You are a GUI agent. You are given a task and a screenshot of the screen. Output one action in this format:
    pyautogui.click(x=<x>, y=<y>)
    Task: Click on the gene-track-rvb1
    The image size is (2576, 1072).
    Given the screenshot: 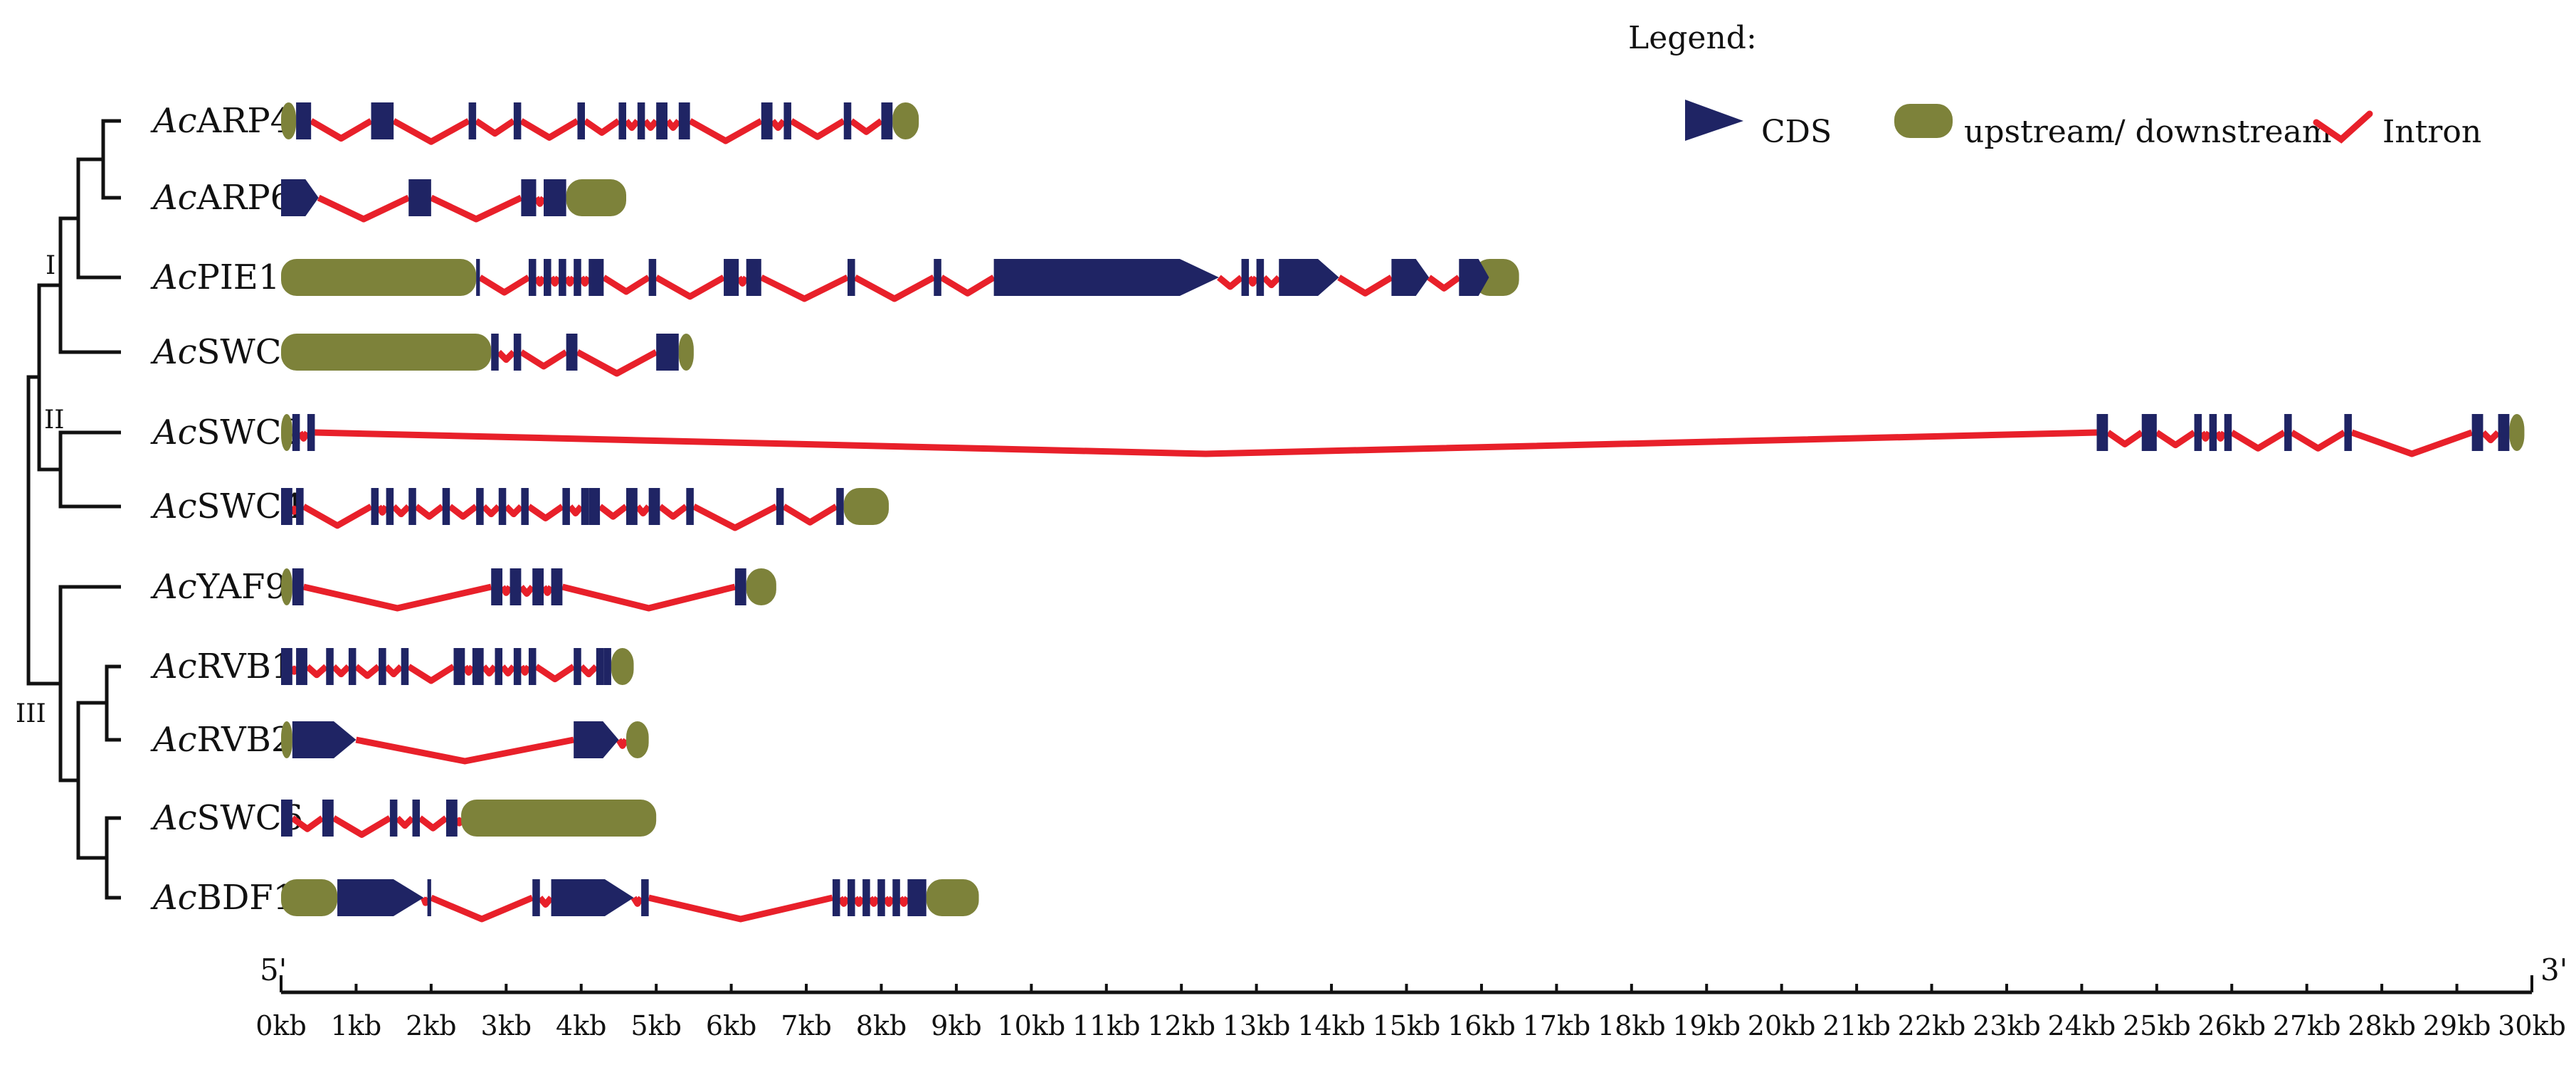 What is the action you would take?
    pyautogui.click(x=457, y=667)
    